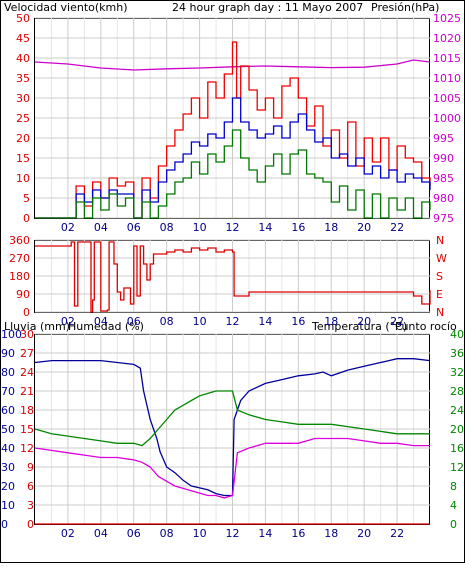 This screenshot has height=567, width=465. Describe the element at coordinates (447, 58) in the screenshot. I see `pressure-y-tick-label: 1015` at that location.